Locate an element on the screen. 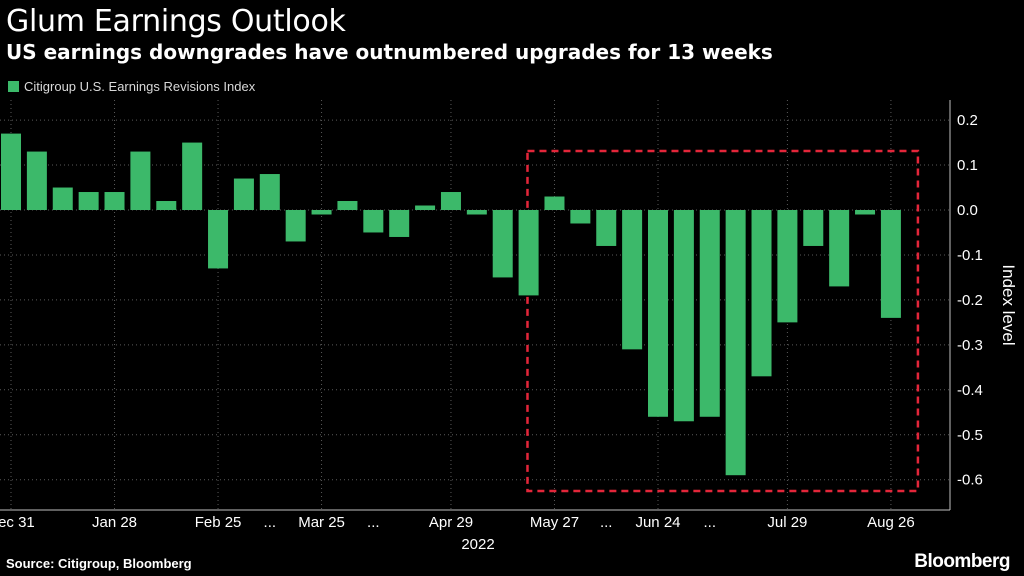 The image size is (1024, 576). y-tick-label: 0.1 is located at coordinates (967, 165).